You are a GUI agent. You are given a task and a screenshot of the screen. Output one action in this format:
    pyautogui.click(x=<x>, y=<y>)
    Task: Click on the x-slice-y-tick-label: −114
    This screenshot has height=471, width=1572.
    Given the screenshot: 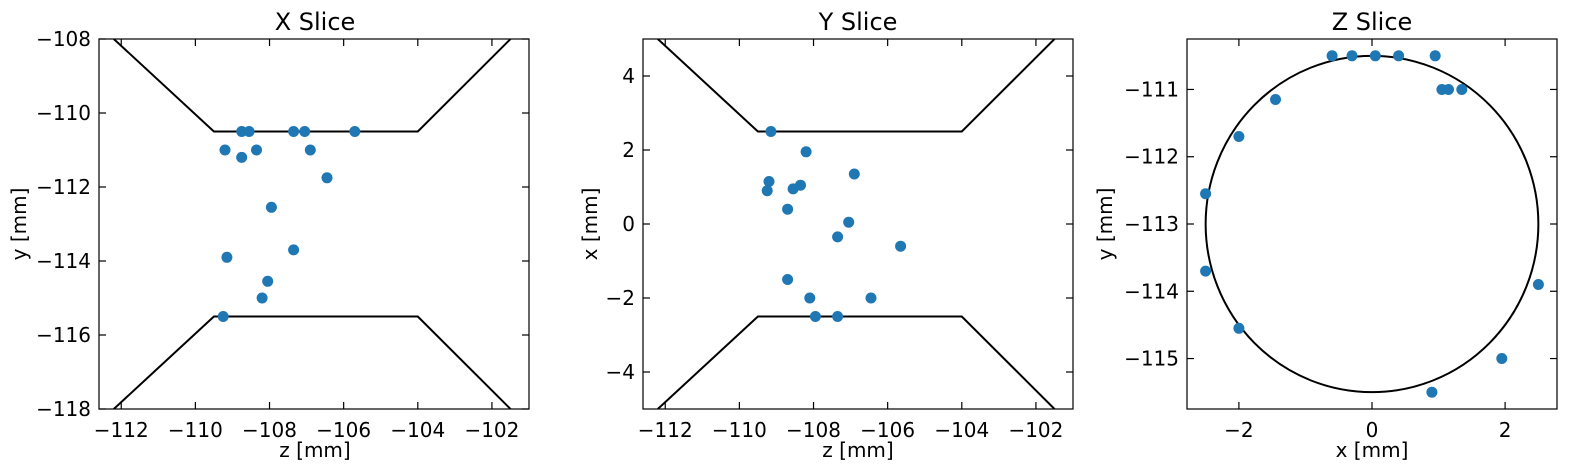 What is the action you would take?
    pyautogui.click(x=63, y=261)
    